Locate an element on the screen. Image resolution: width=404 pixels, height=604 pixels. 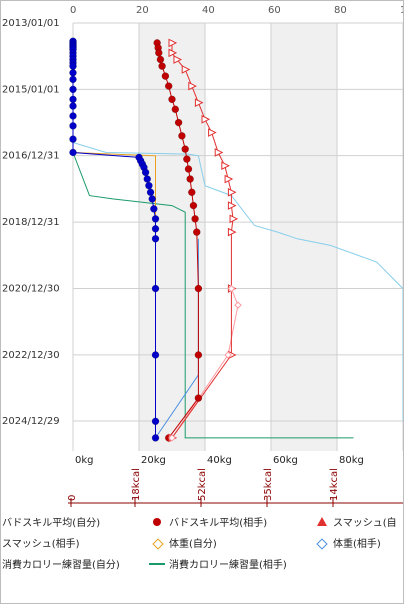
top-tick-label: 20 is located at coordinates (142, 10).